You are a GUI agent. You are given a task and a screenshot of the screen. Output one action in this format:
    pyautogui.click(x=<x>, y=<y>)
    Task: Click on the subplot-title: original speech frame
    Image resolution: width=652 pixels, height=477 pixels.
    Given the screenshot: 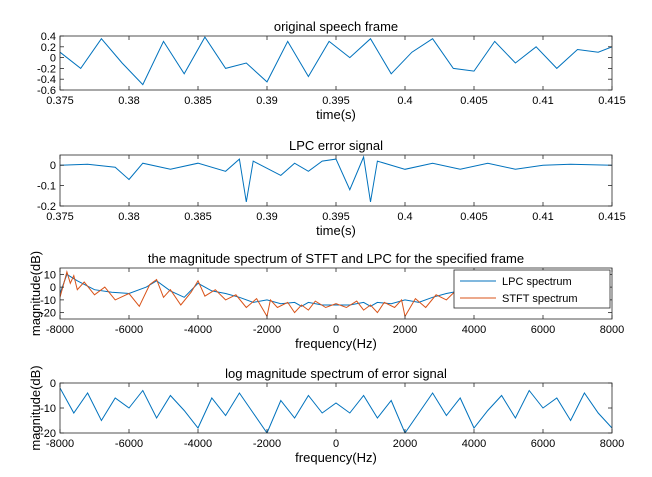 What is the action you would take?
    pyautogui.click(x=336, y=26)
    